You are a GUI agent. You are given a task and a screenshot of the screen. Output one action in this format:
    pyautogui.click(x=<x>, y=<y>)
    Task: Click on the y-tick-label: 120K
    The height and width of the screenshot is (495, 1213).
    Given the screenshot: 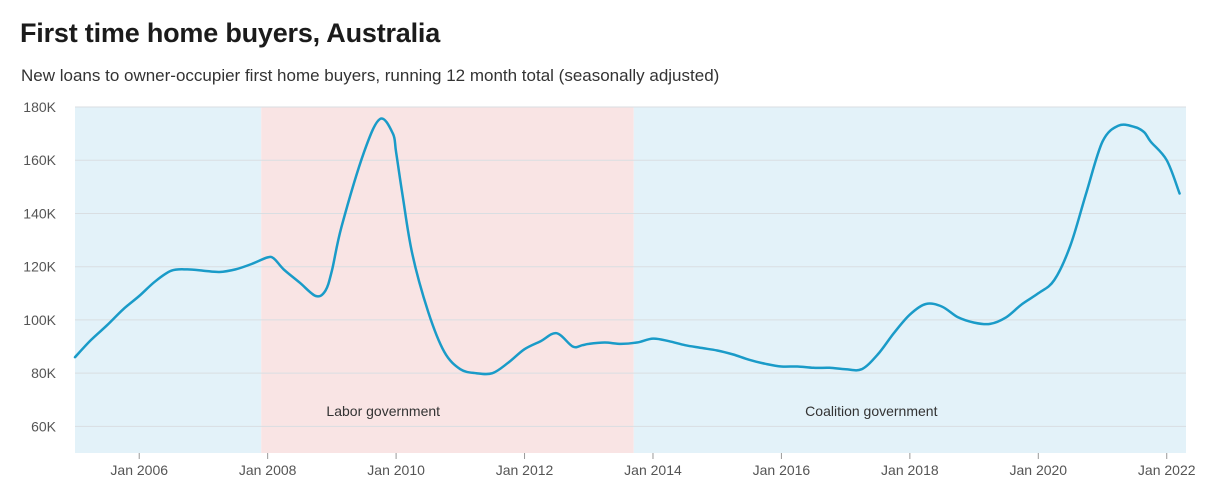 What is the action you would take?
    pyautogui.click(x=39, y=267)
    